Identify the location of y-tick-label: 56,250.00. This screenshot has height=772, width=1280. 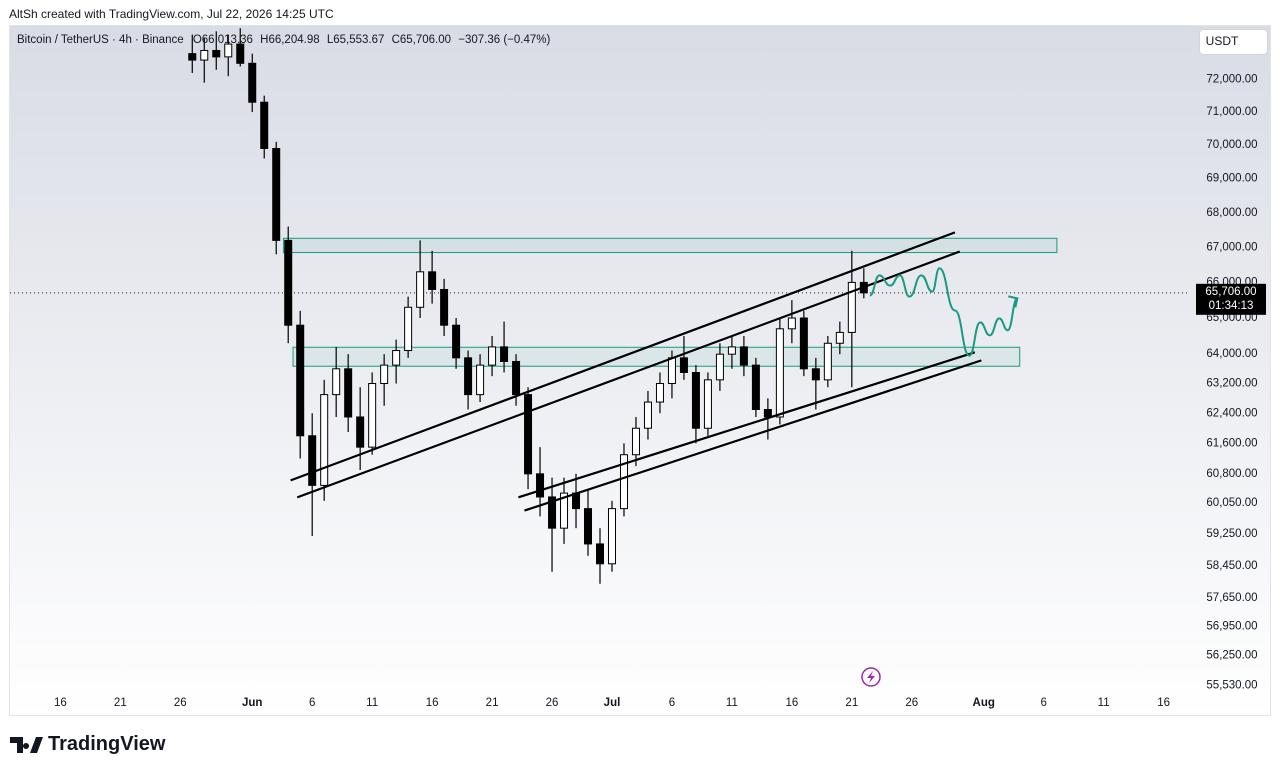
(1231, 655).